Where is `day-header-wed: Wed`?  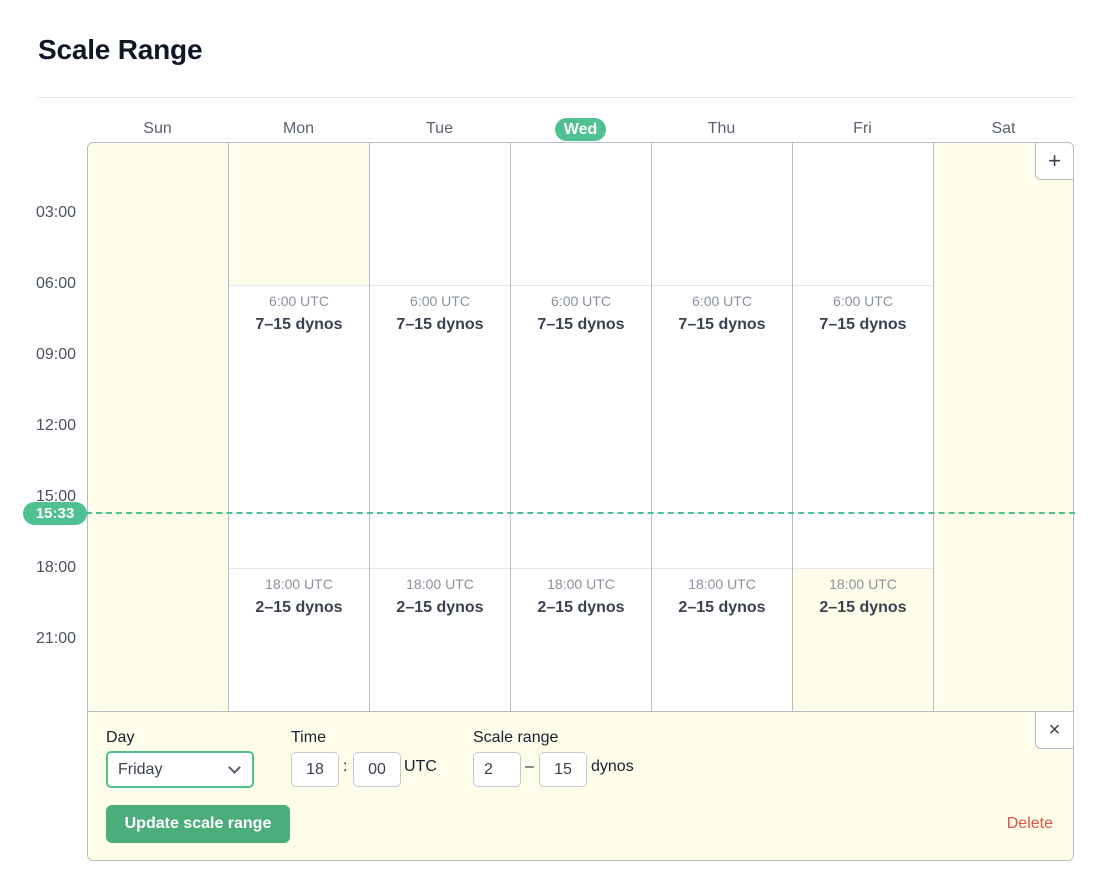 day-header-wed: Wed is located at coordinates (580, 129).